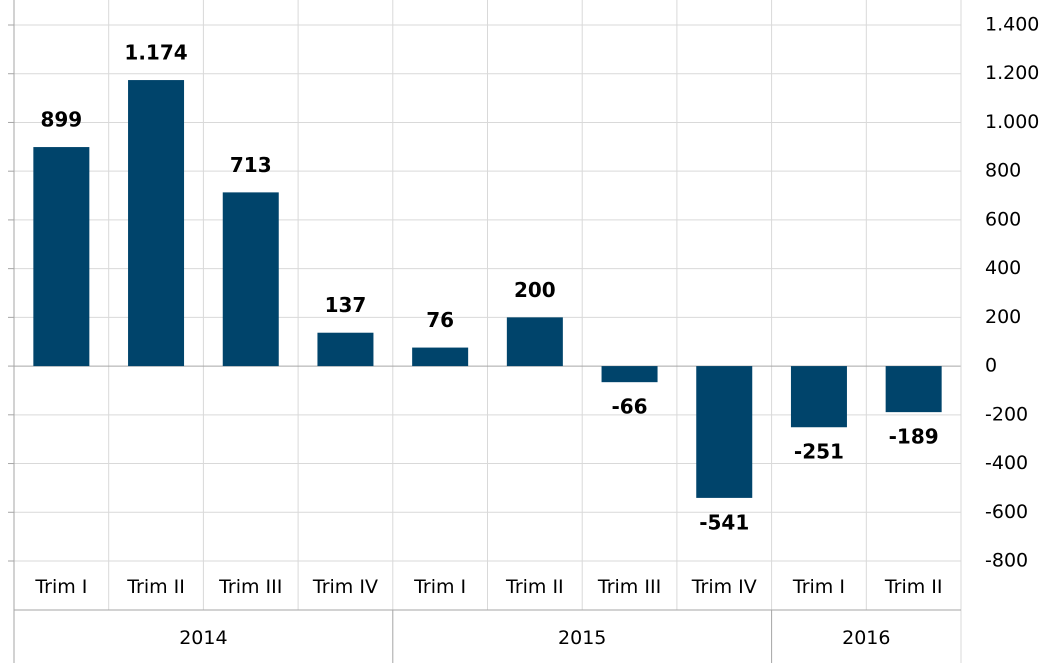  Describe the element at coordinates (1003, 268) in the screenshot. I see `y-tick-label: 400` at that location.